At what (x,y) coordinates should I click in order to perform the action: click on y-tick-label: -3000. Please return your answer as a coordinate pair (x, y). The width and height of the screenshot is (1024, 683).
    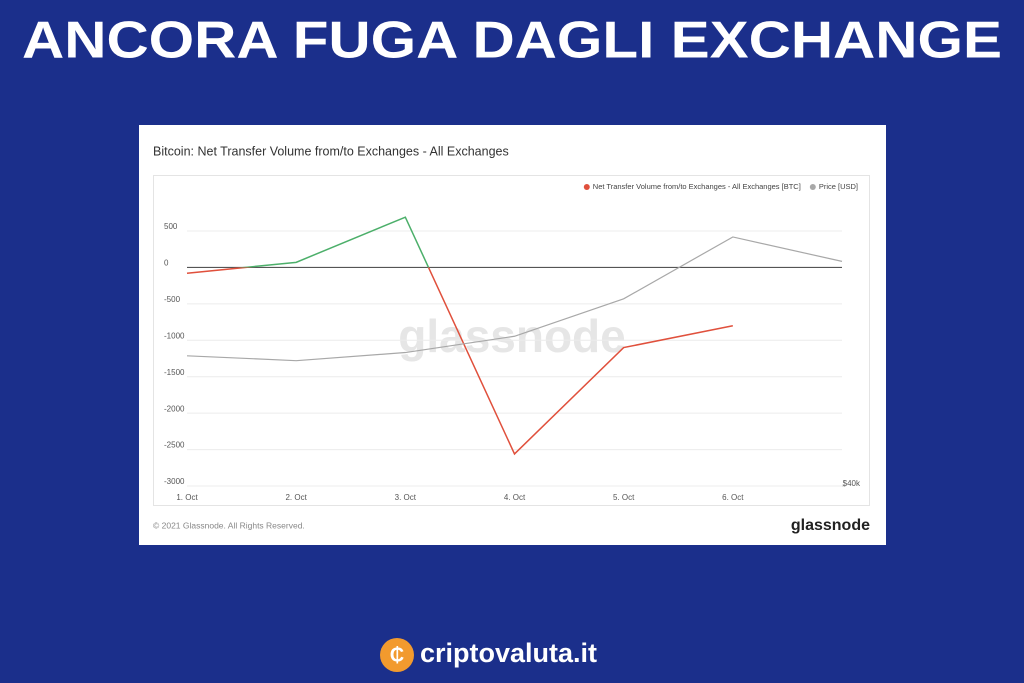
    Looking at the image, I should click on (174, 481).